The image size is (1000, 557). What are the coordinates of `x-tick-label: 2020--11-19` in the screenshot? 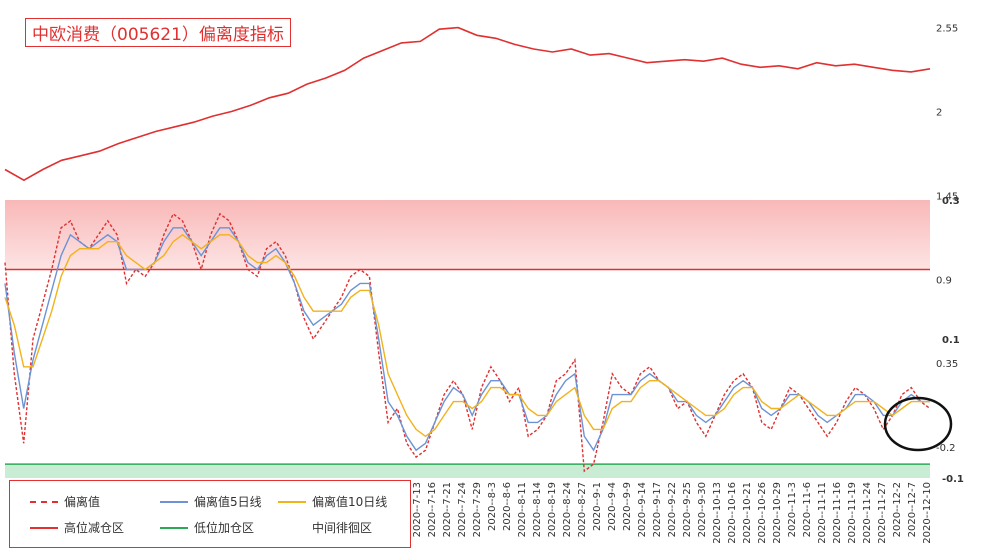 It's located at (852, 513).